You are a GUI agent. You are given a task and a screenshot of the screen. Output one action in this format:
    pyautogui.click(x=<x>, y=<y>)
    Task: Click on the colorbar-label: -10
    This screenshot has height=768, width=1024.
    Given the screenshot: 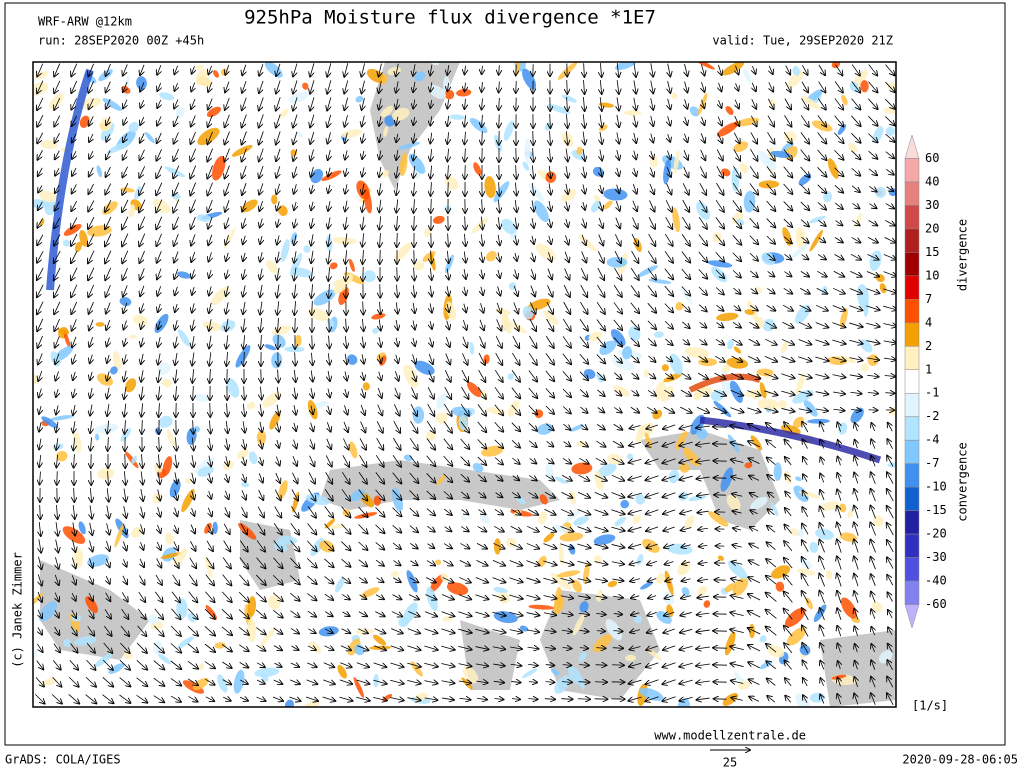 What is the action you would take?
    pyautogui.click(x=936, y=487)
    